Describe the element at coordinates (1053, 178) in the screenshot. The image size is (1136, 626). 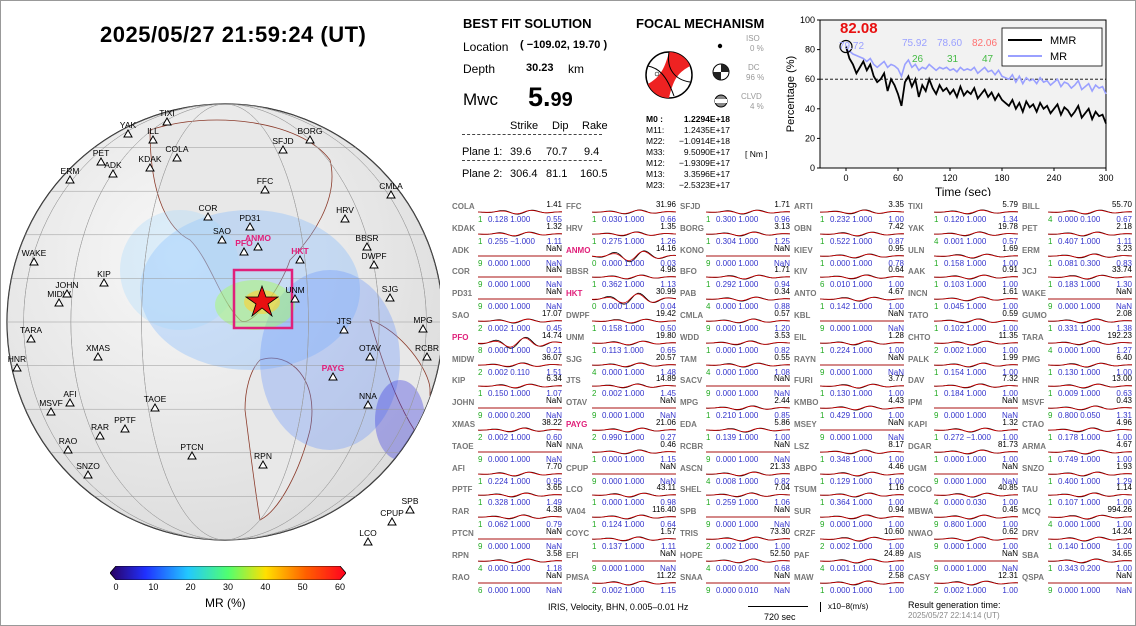
I see `x-tick-label: 240` at that location.